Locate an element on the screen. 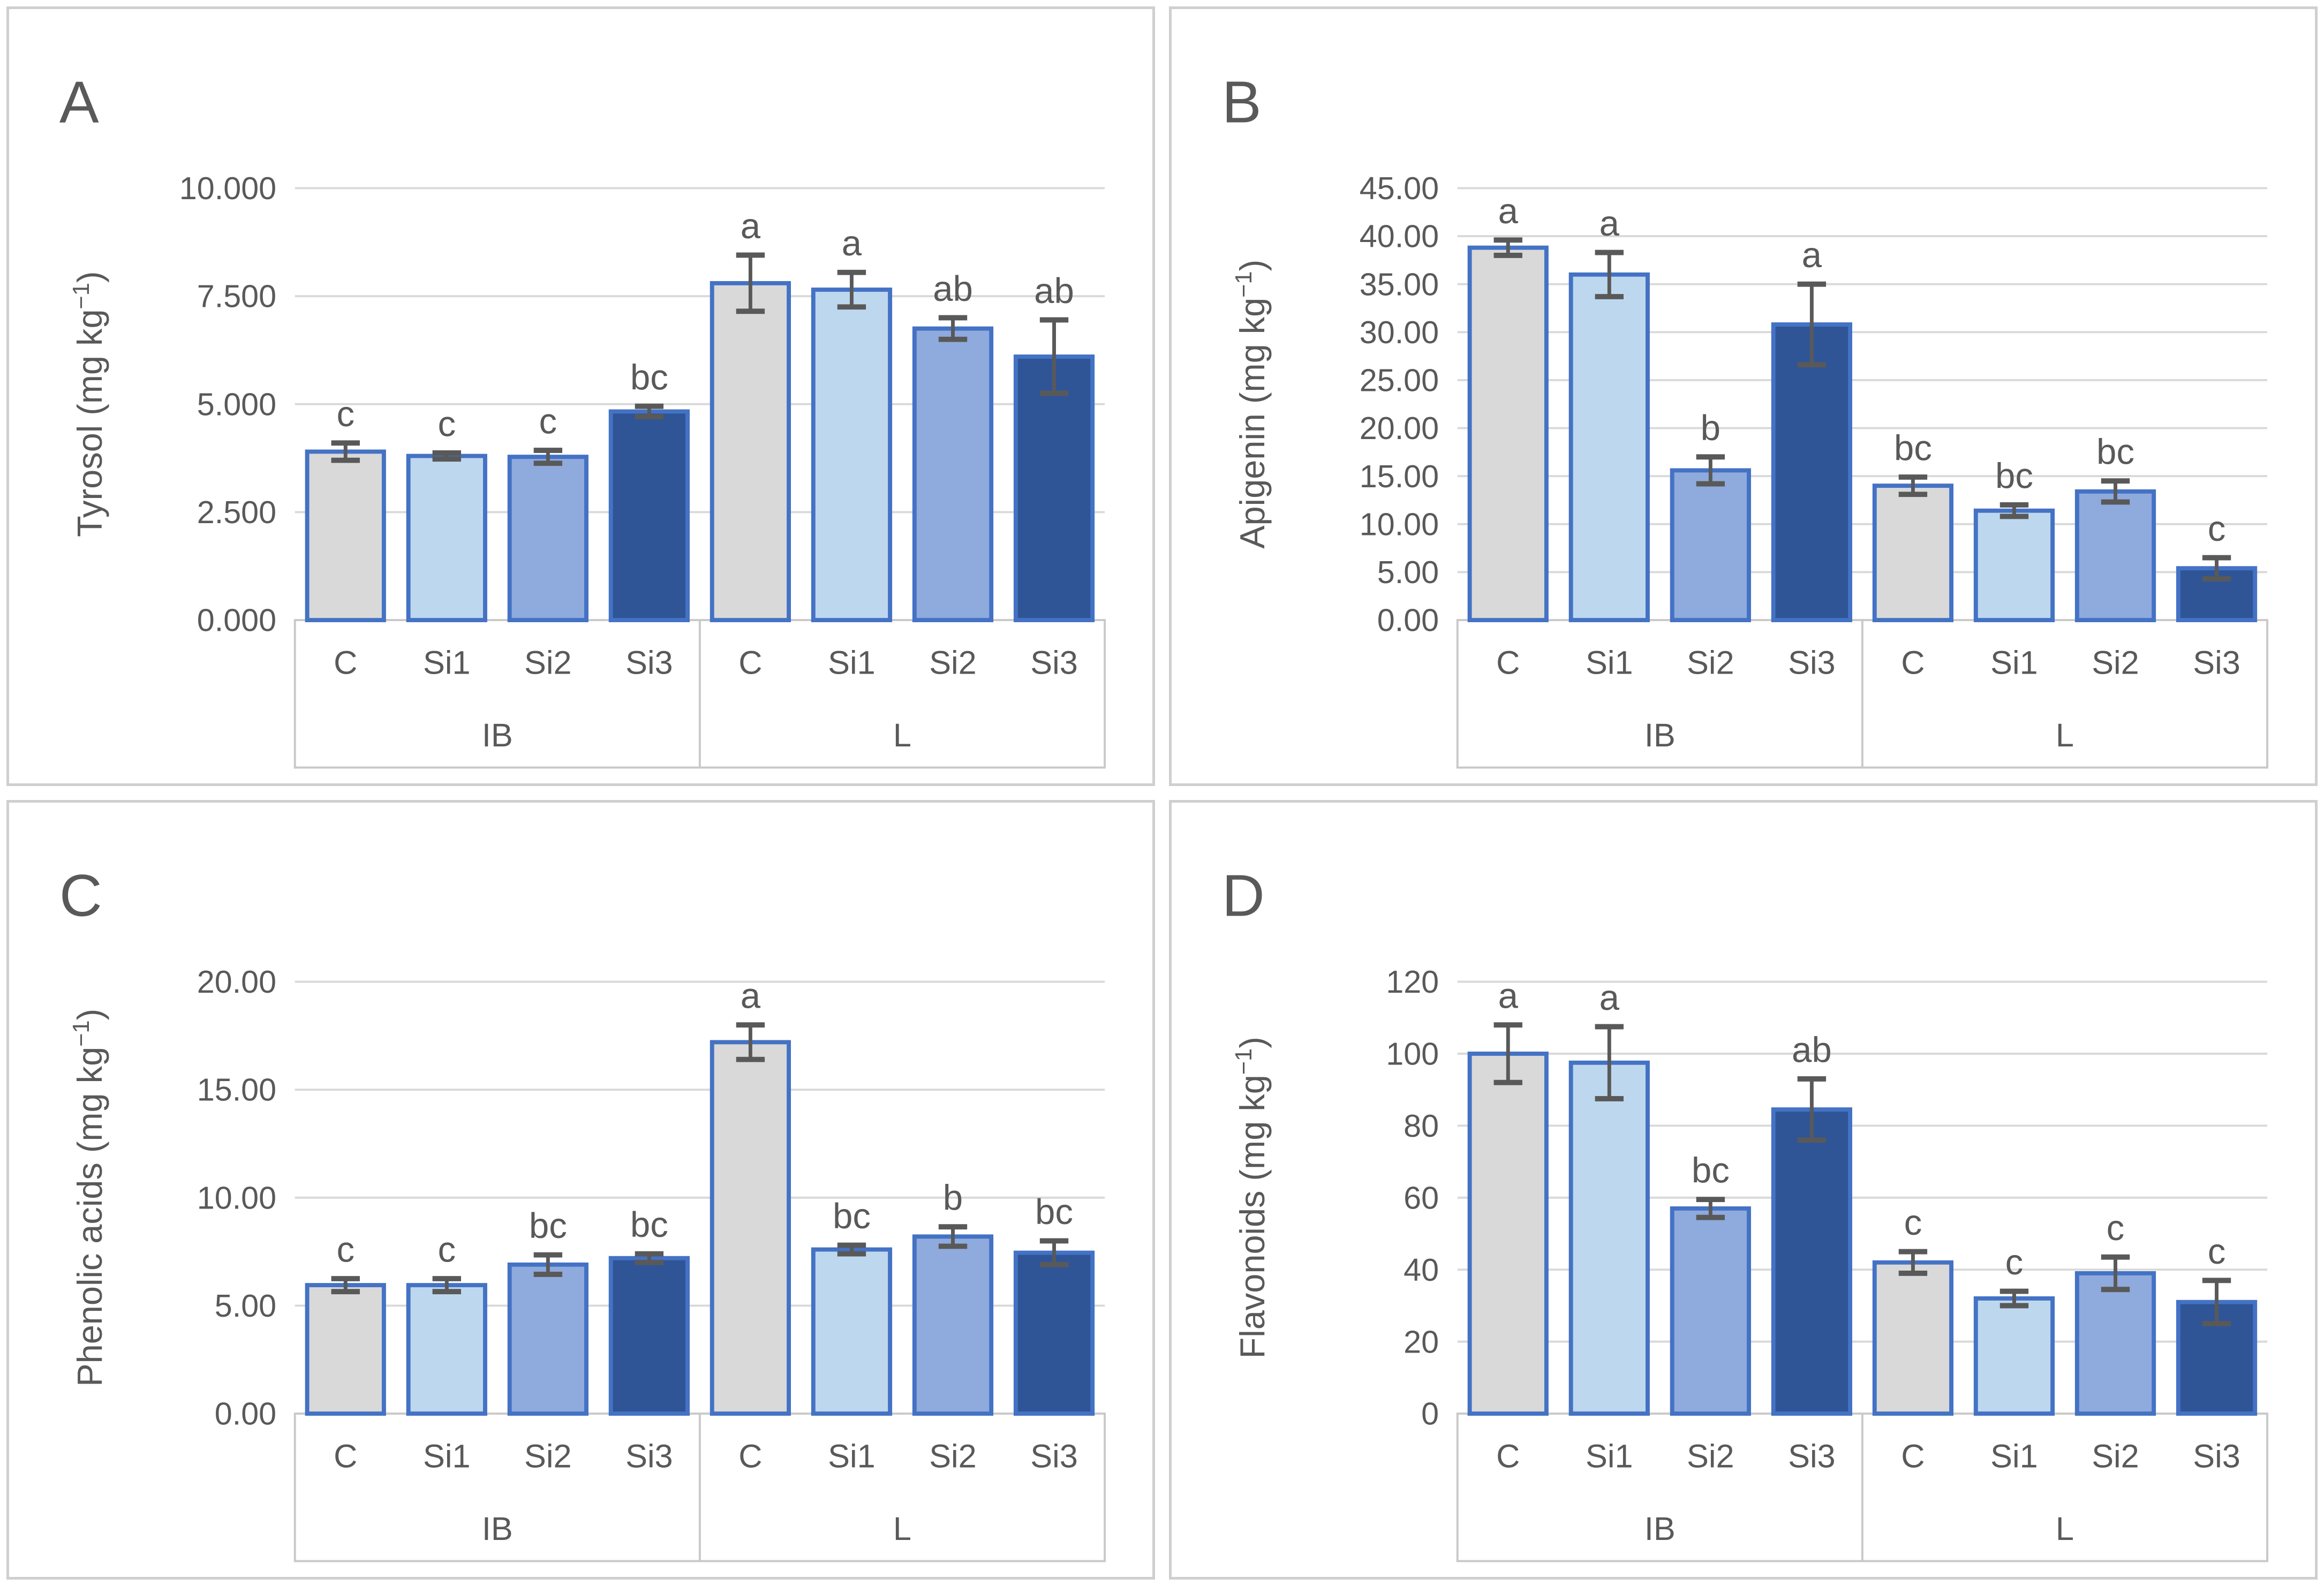 This screenshot has height=1586, width=2324. significance-letter: ab is located at coordinates (1812, 1050).